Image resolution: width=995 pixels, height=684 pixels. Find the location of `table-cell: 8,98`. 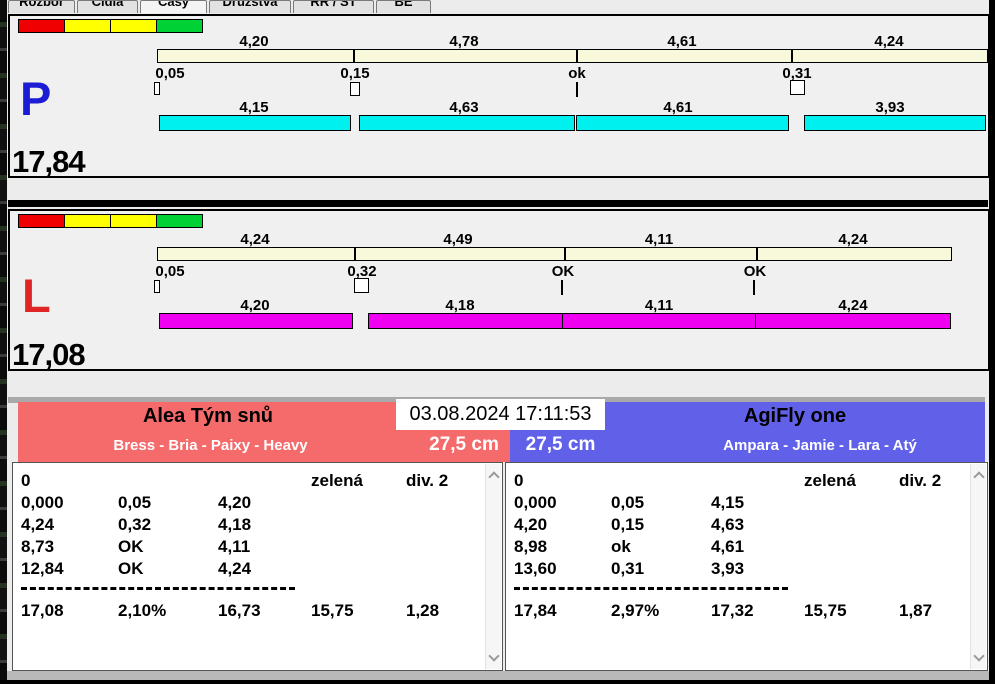

table-cell: 8,98 is located at coordinates (531, 546).